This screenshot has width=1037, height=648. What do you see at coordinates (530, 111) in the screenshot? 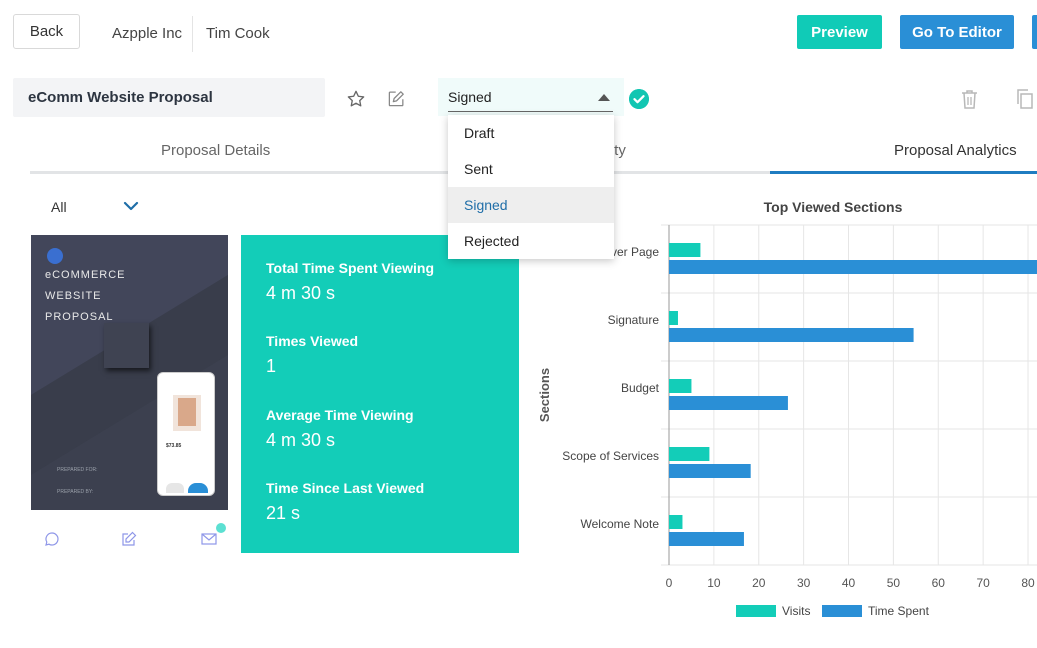
I see `select-underline` at bounding box center [530, 111].